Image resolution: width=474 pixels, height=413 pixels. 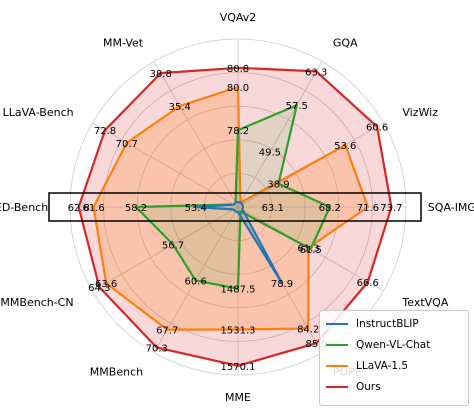 I want to click on legend: InstructBLIP Qwen-VL-Chat LLaVA-1.5 Ours, so click(x=394, y=358).